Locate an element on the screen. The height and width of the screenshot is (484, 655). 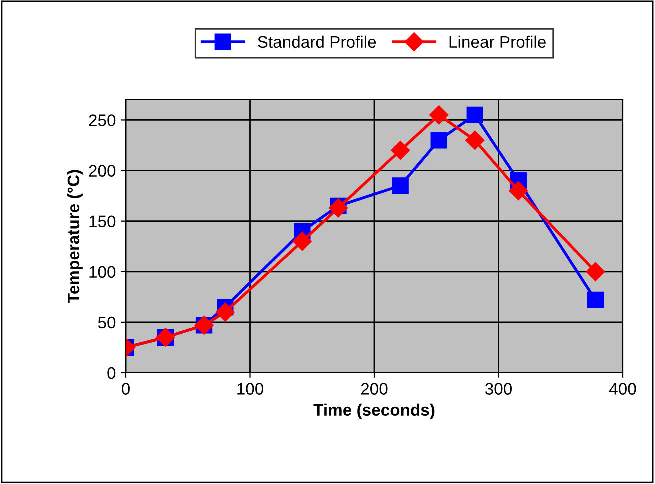
x-tick-label: 0 is located at coordinates (126, 389).